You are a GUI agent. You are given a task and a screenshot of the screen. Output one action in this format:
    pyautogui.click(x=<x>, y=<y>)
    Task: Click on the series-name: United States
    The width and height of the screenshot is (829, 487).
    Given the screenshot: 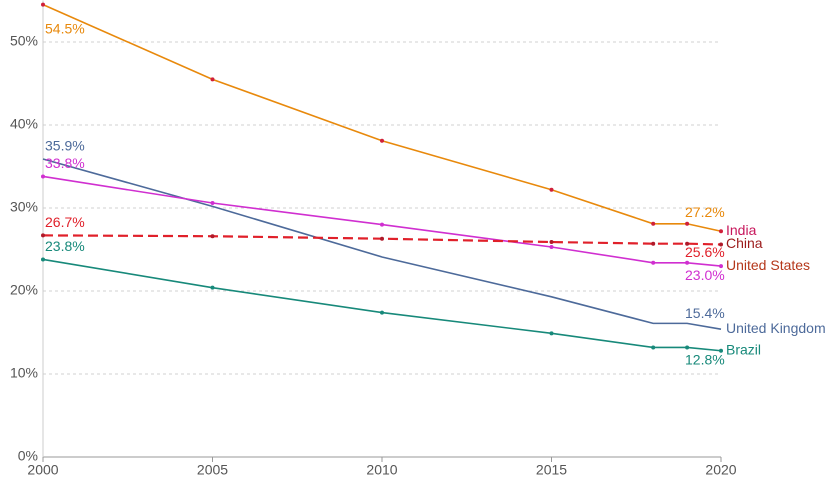 What is the action you would take?
    pyautogui.click(x=768, y=265)
    